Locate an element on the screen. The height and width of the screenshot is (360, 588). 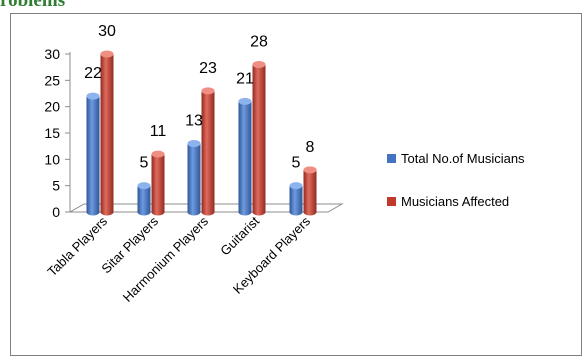
data-label-total-no-of-musicians-harmonium-players: 13 is located at coordinates (194, 121).